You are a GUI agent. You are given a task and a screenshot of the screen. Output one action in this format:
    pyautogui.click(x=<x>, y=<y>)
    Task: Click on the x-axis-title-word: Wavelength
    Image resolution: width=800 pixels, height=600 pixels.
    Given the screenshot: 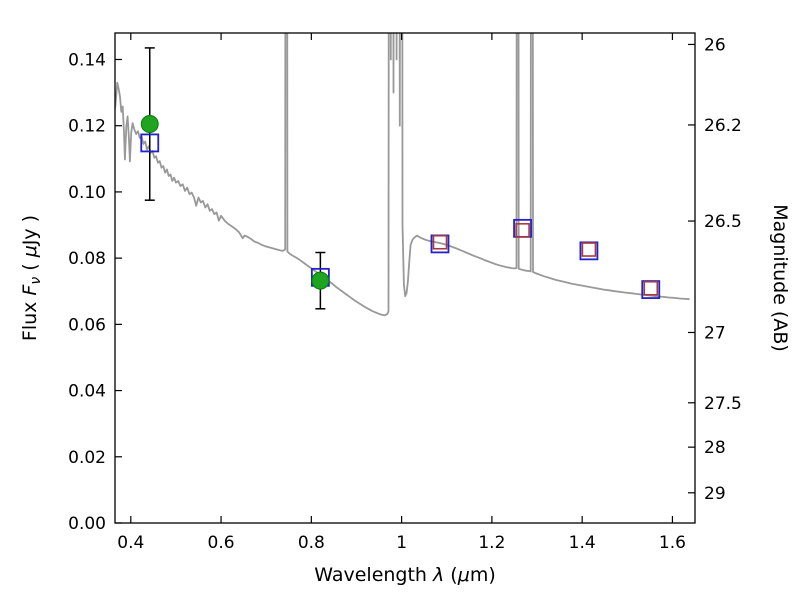 What is the action you would take?
    pyautogui.click(x=373, y=575)
    